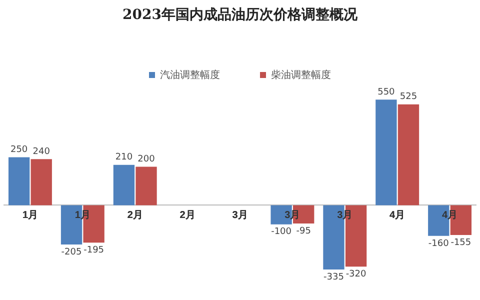 The image size is (480, 300). Describe the element at coordinates (71, 252) in the screenshot. I see `data-label: -205` at that location.